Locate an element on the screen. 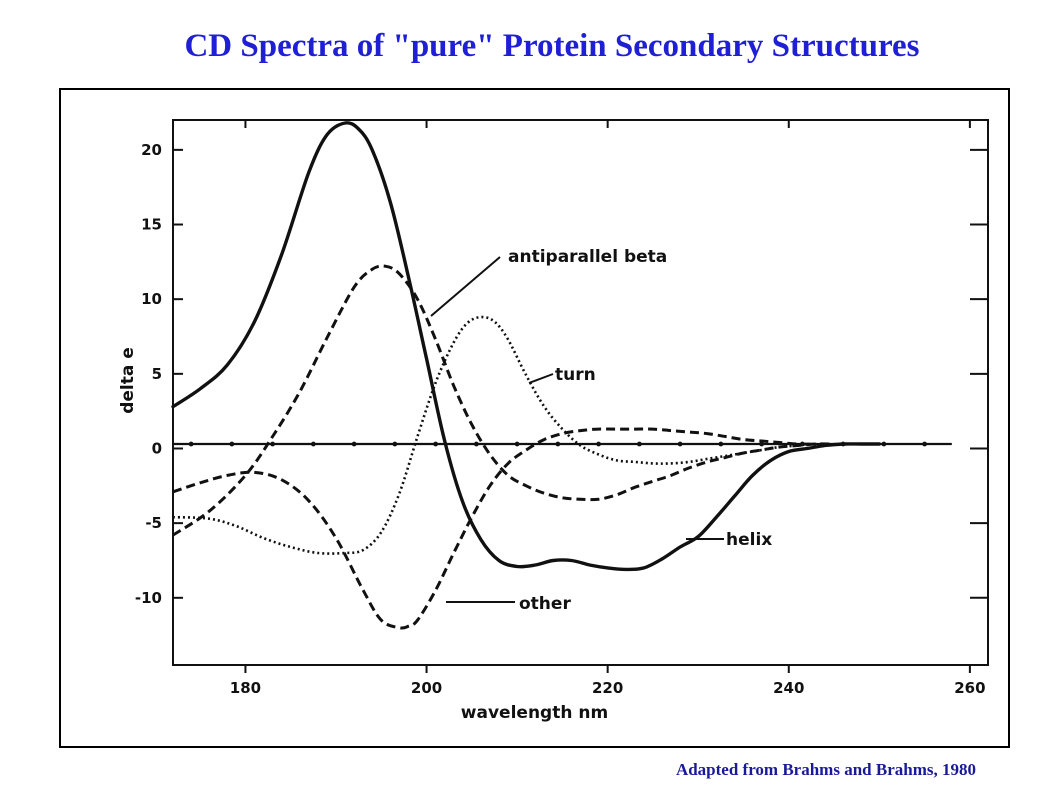 This screenshot has width=1060, height=803. leader-line-antiparallel-beta is located at coordinates (465, 286).